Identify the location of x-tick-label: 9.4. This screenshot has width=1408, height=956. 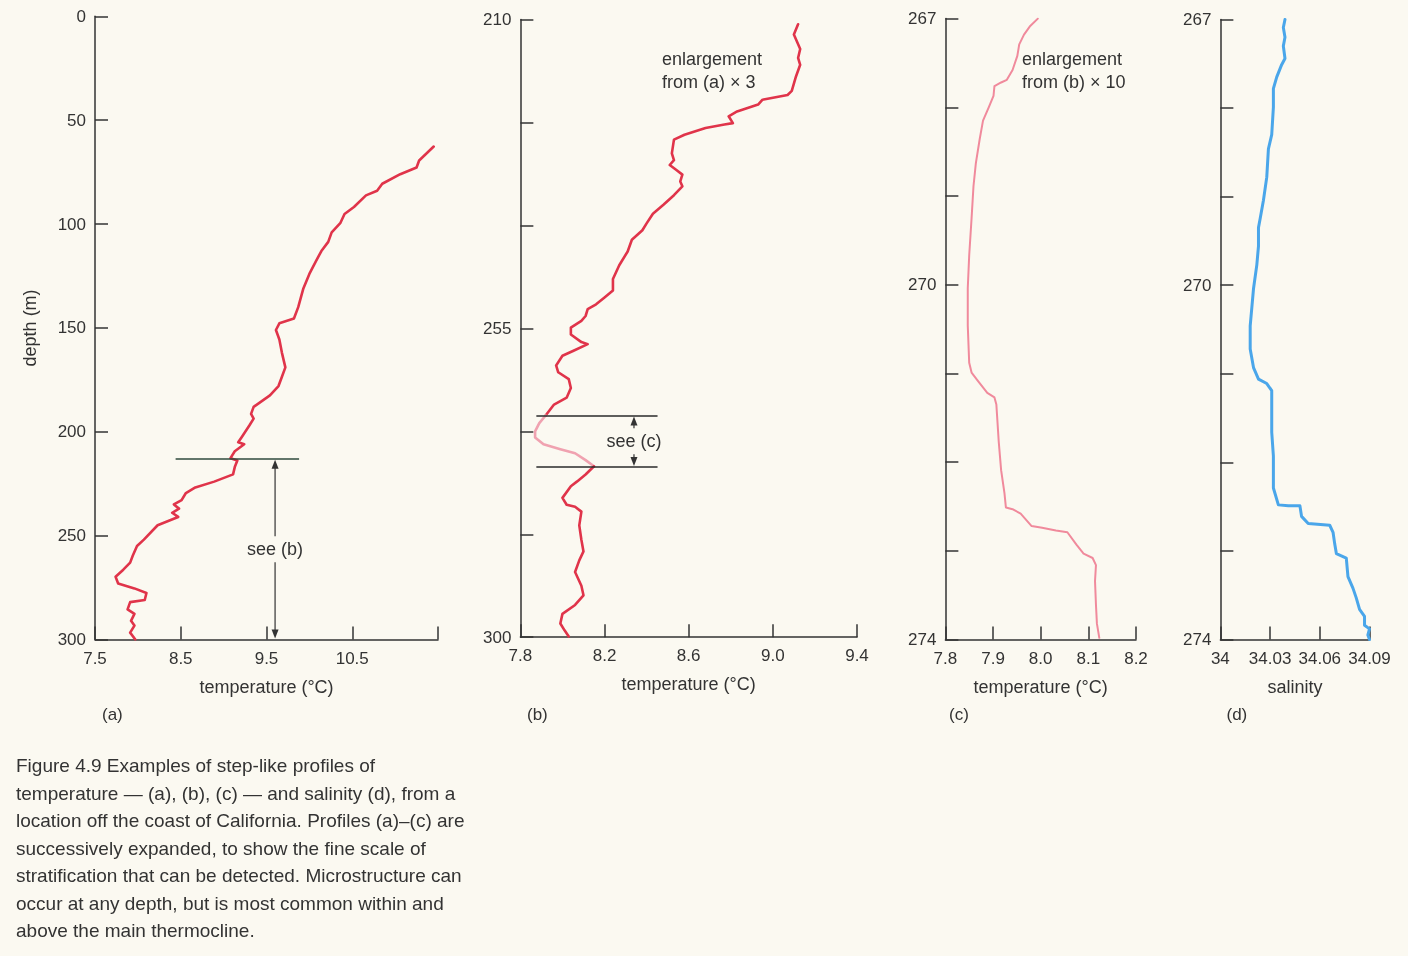
(857, 656).